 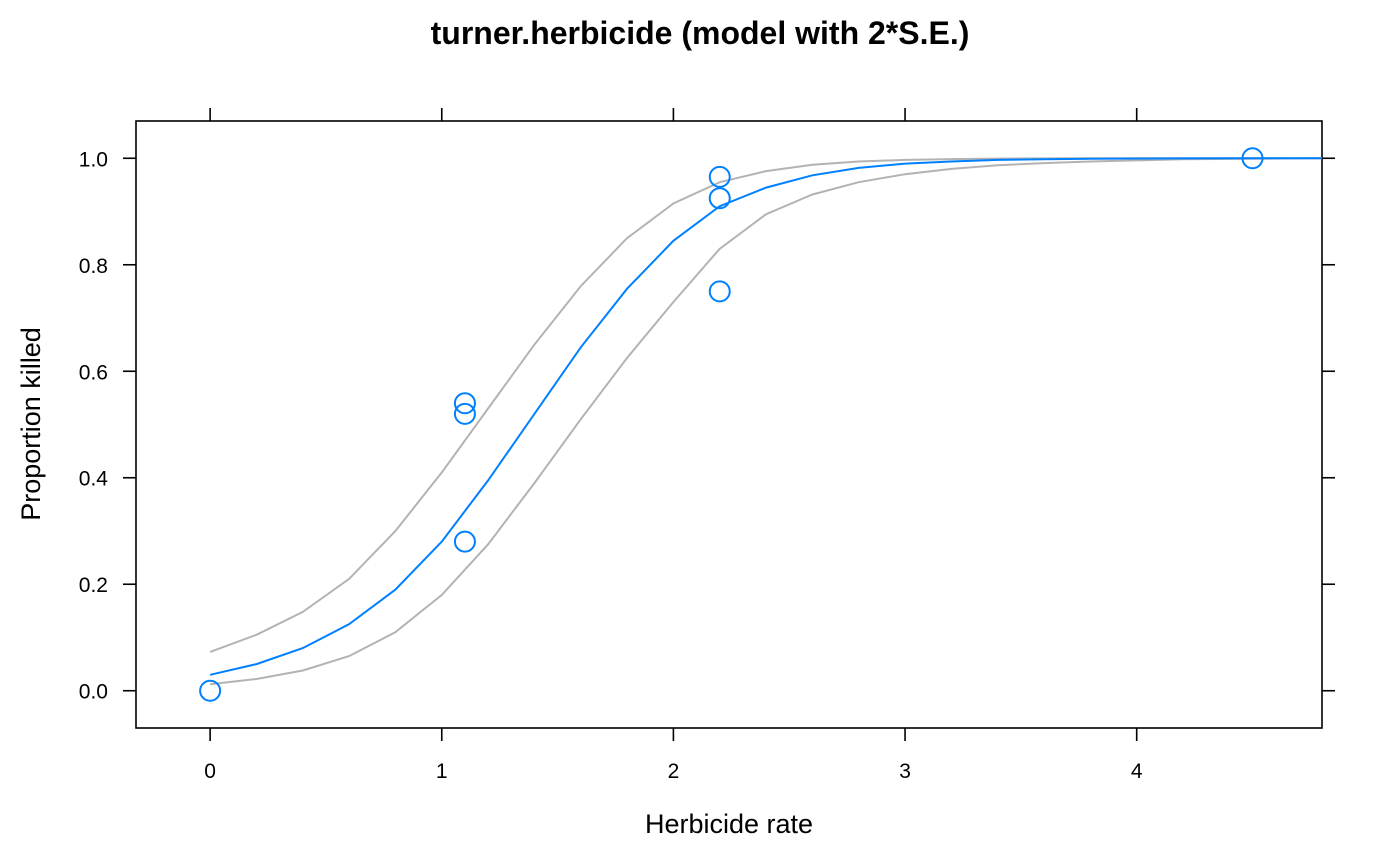 I want to click on y-tick-label: 1.0, so click(x=93, y=159).